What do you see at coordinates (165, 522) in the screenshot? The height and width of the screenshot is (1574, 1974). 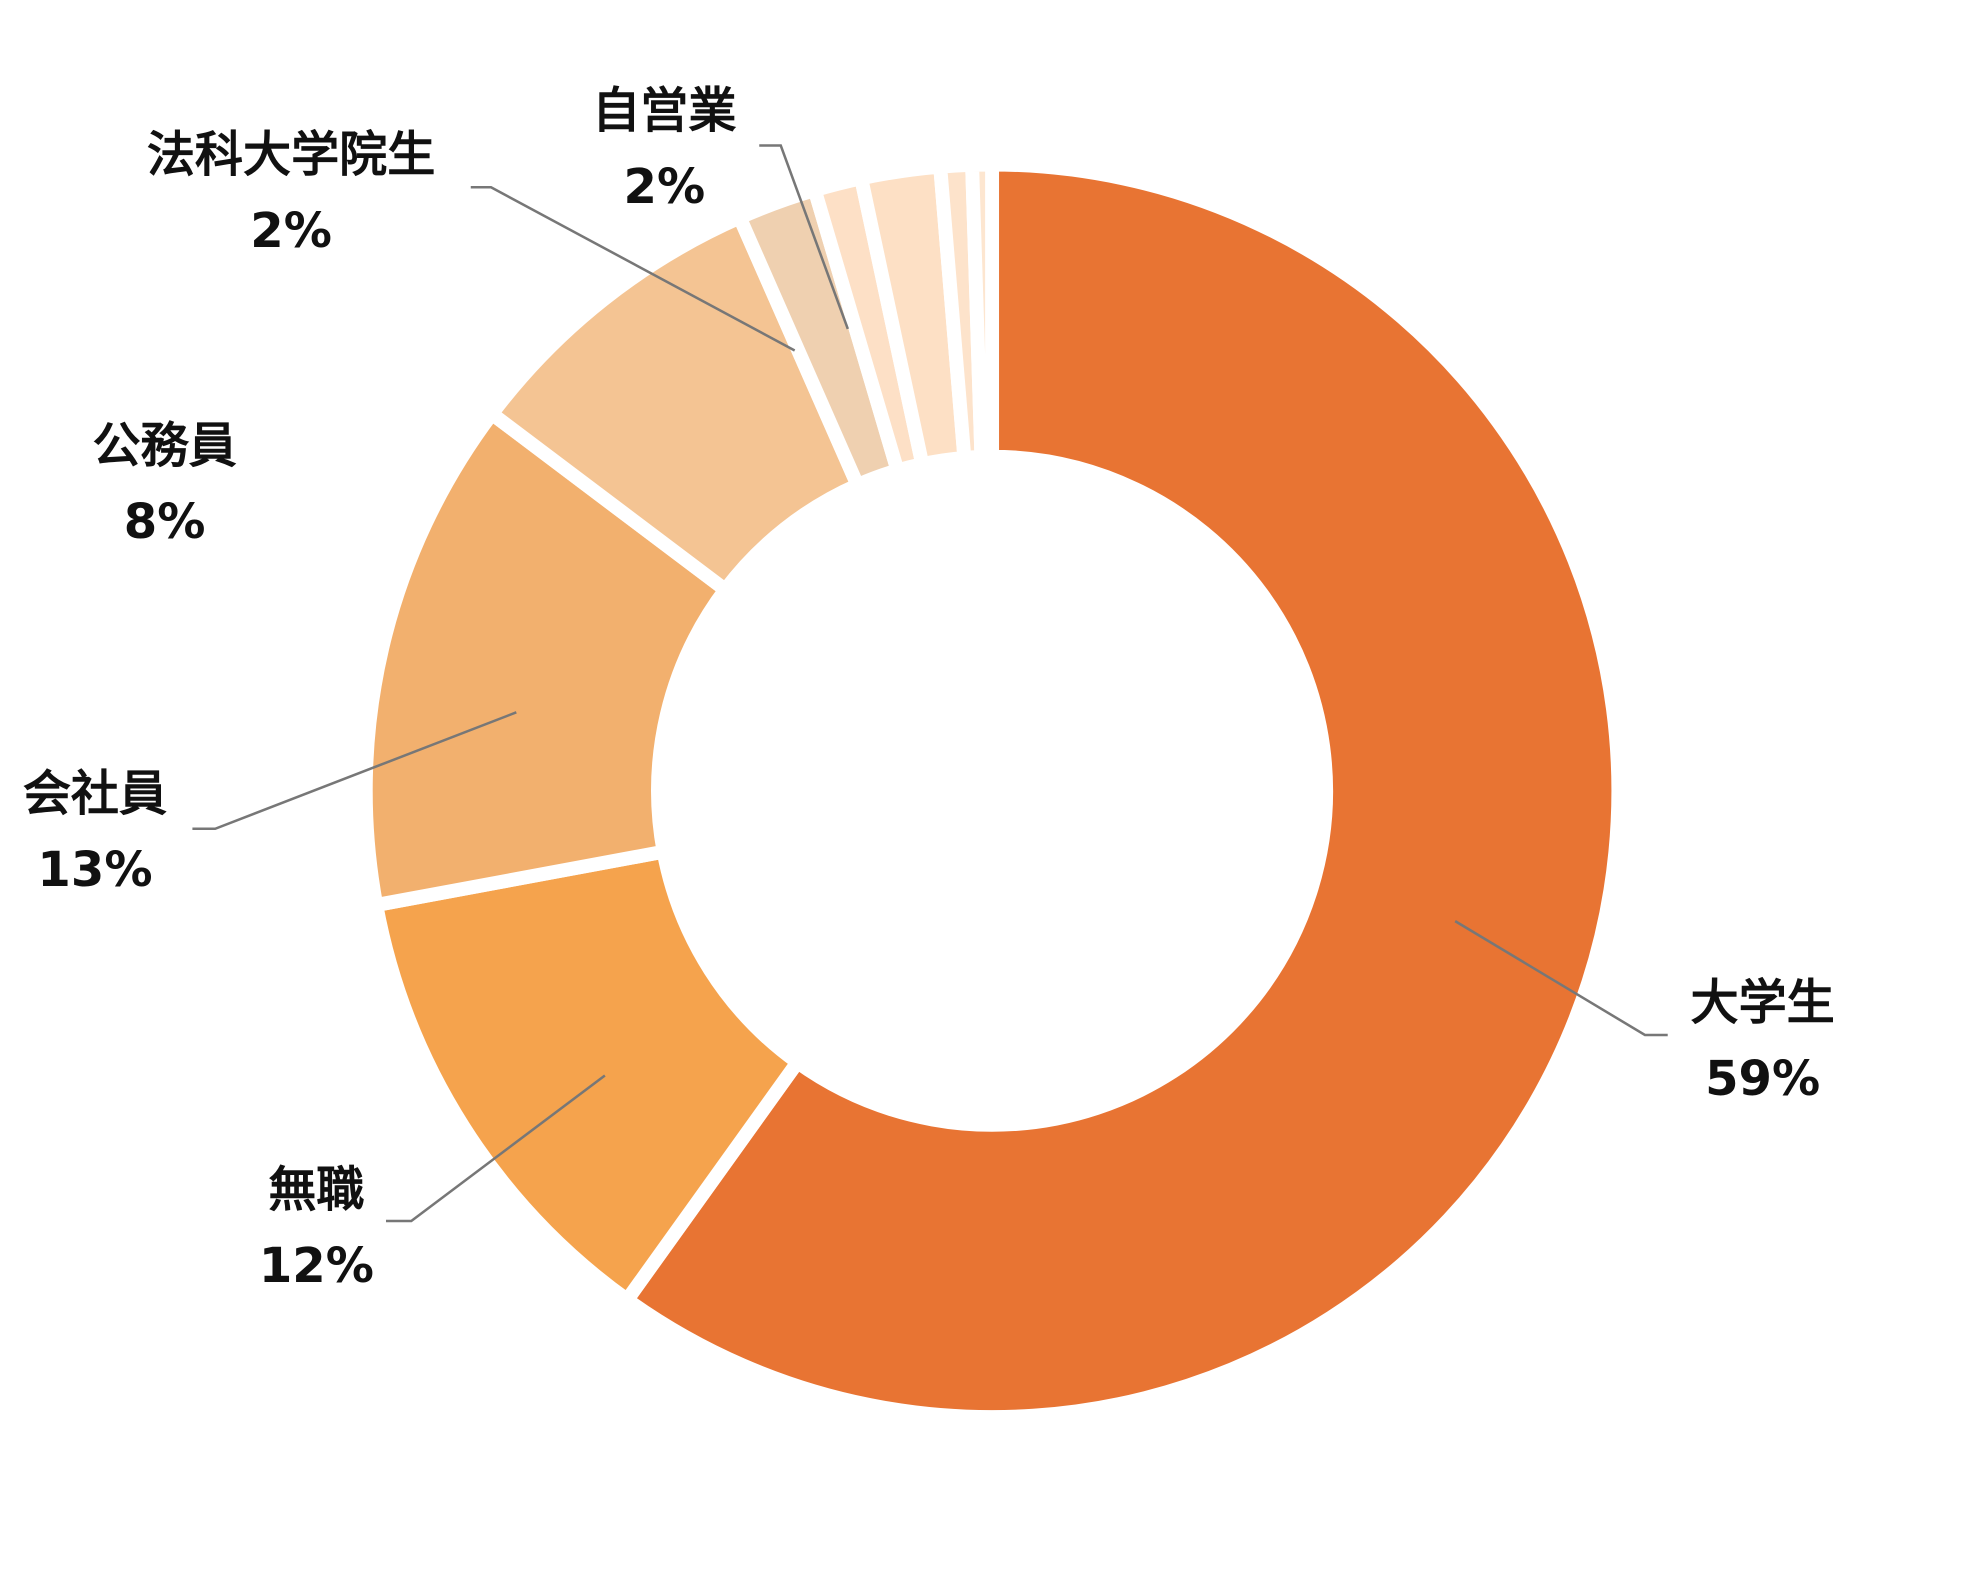 I see `value-label: 8%` at bounding box center [165, 522].